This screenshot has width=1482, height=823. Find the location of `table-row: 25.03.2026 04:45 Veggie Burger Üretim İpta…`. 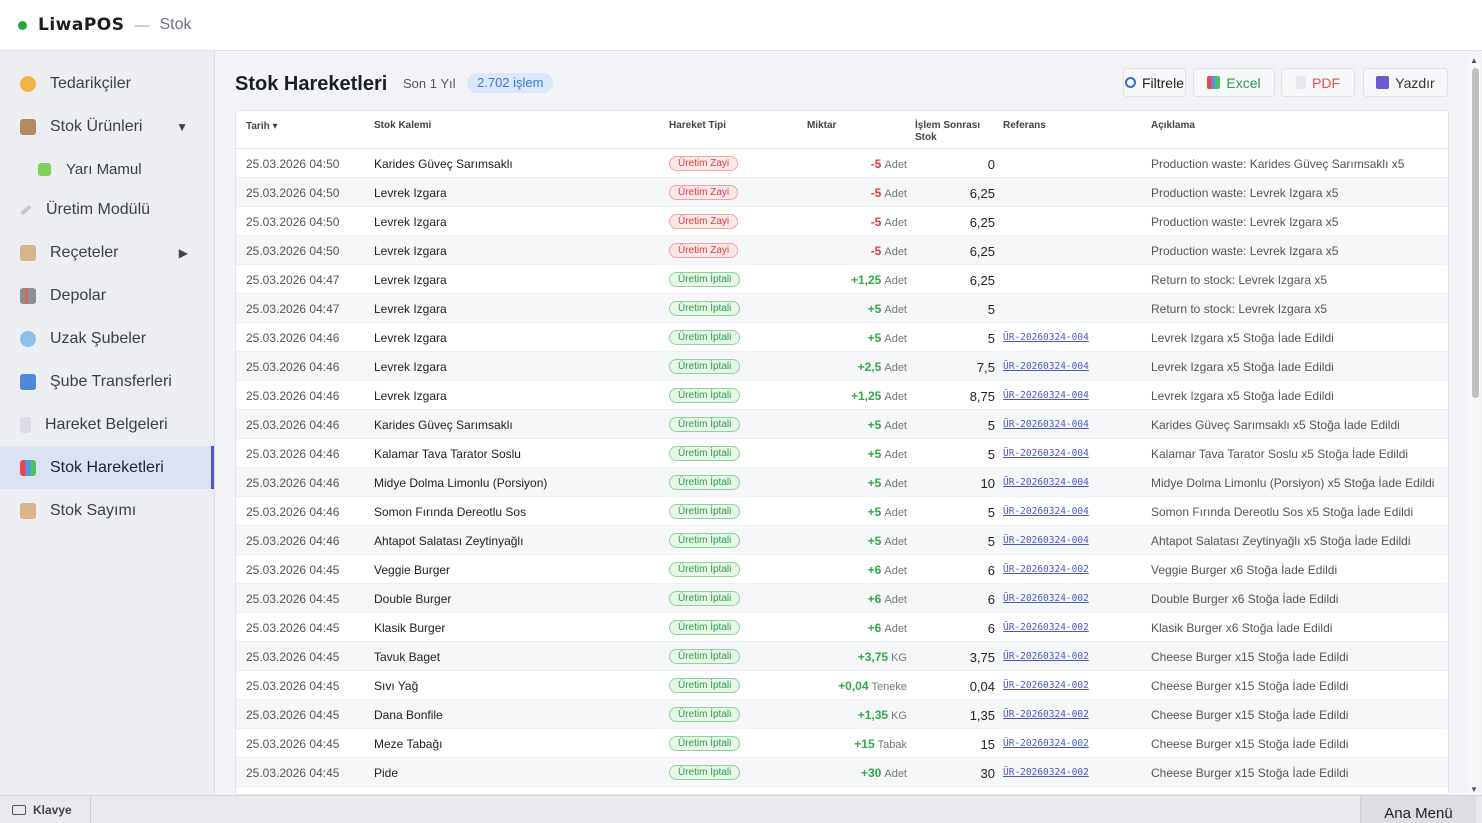

table-row: 25.03.2026 04:45 Veggie Burger Üretim İpta… is located at coordinates (842, 569).